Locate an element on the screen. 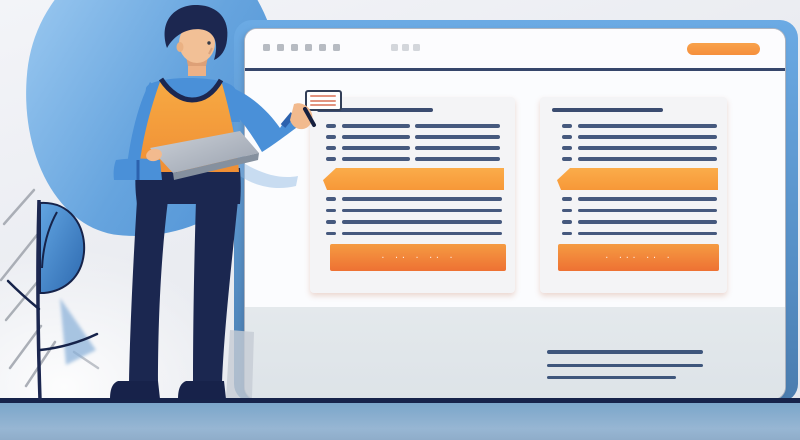 The width and height of the screenshot is (800, 440). toolbar-divider is located at coordinates (515, 69).